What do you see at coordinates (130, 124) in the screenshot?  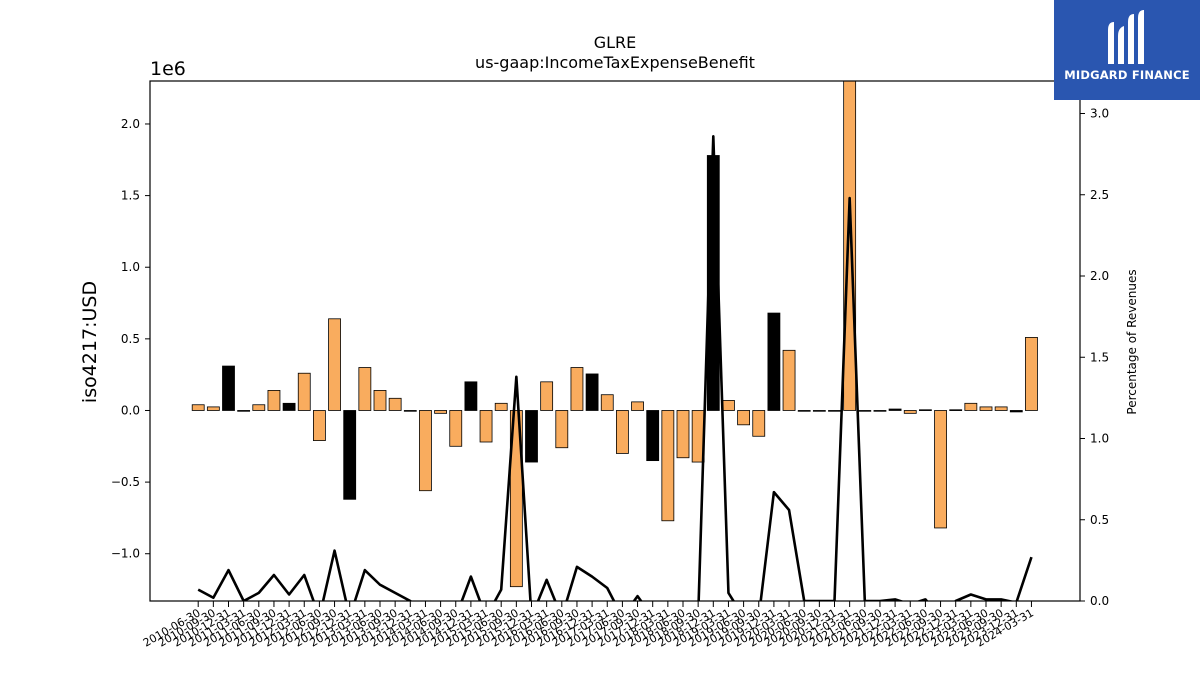 I see `y-tick-label: 2.0` at bounding box center [130, 124].